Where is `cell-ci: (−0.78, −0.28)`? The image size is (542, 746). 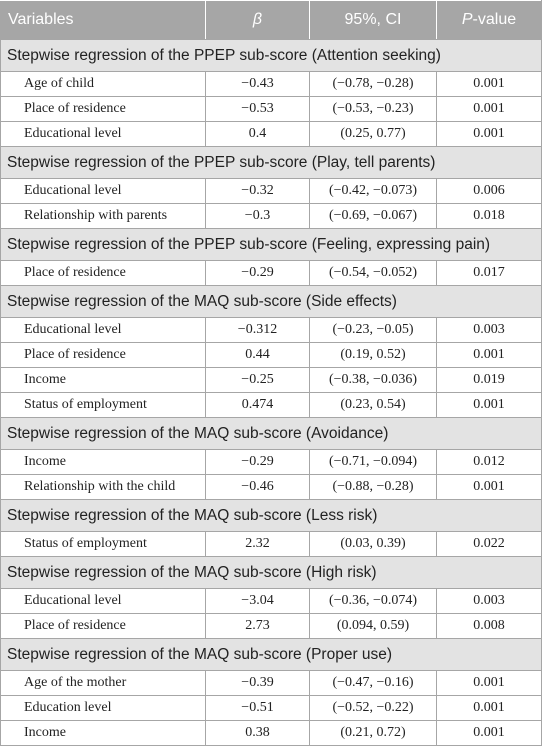 cell-ci: (−0.78, −0.28) is located at coordinates (373, 84).